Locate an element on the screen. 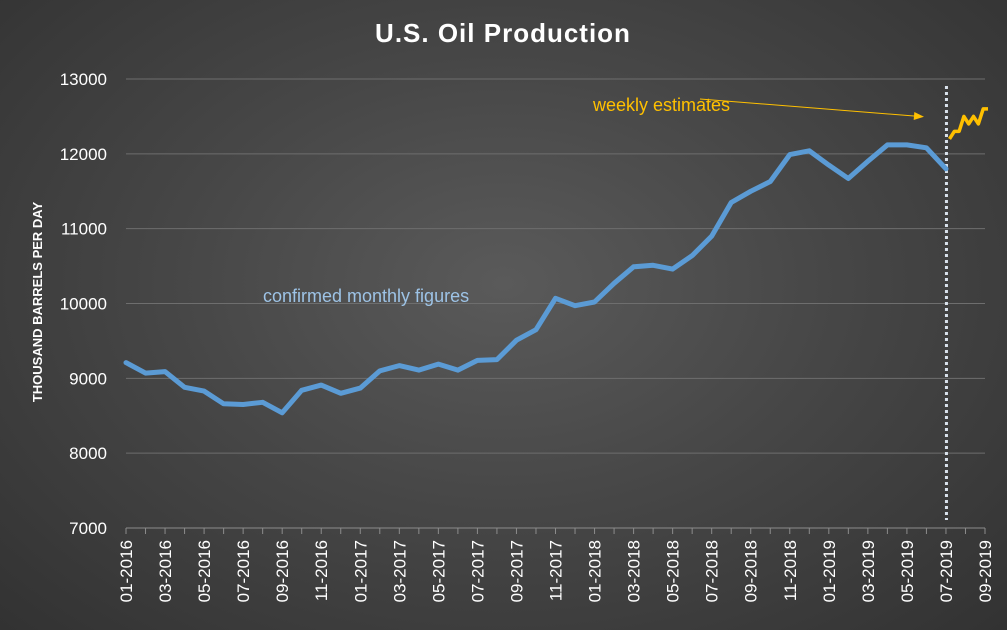 This screenshot has width=1007, height=630. x-tick-label: 03-2019 is located at coordinates (868, 571).